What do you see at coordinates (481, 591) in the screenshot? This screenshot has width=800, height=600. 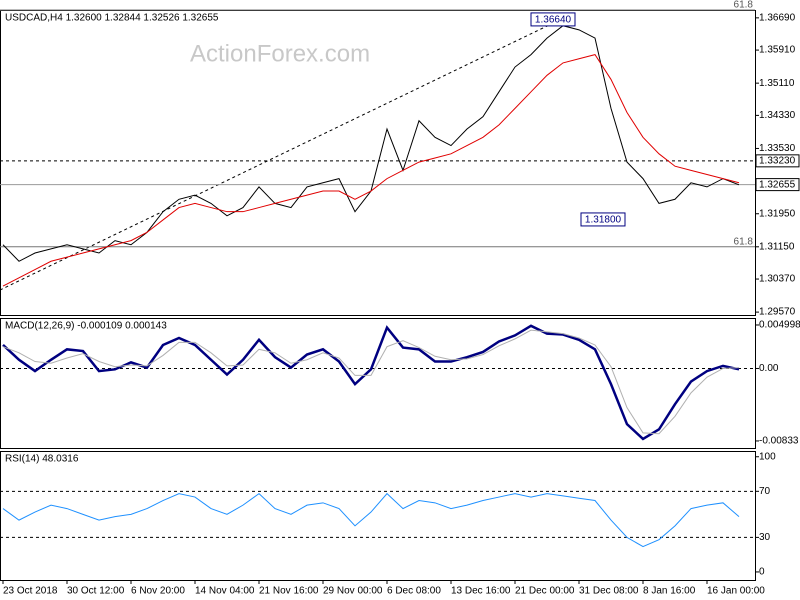 I see `x-tick-label: 13 Dec 16:00` at bounding box center [481, 591].